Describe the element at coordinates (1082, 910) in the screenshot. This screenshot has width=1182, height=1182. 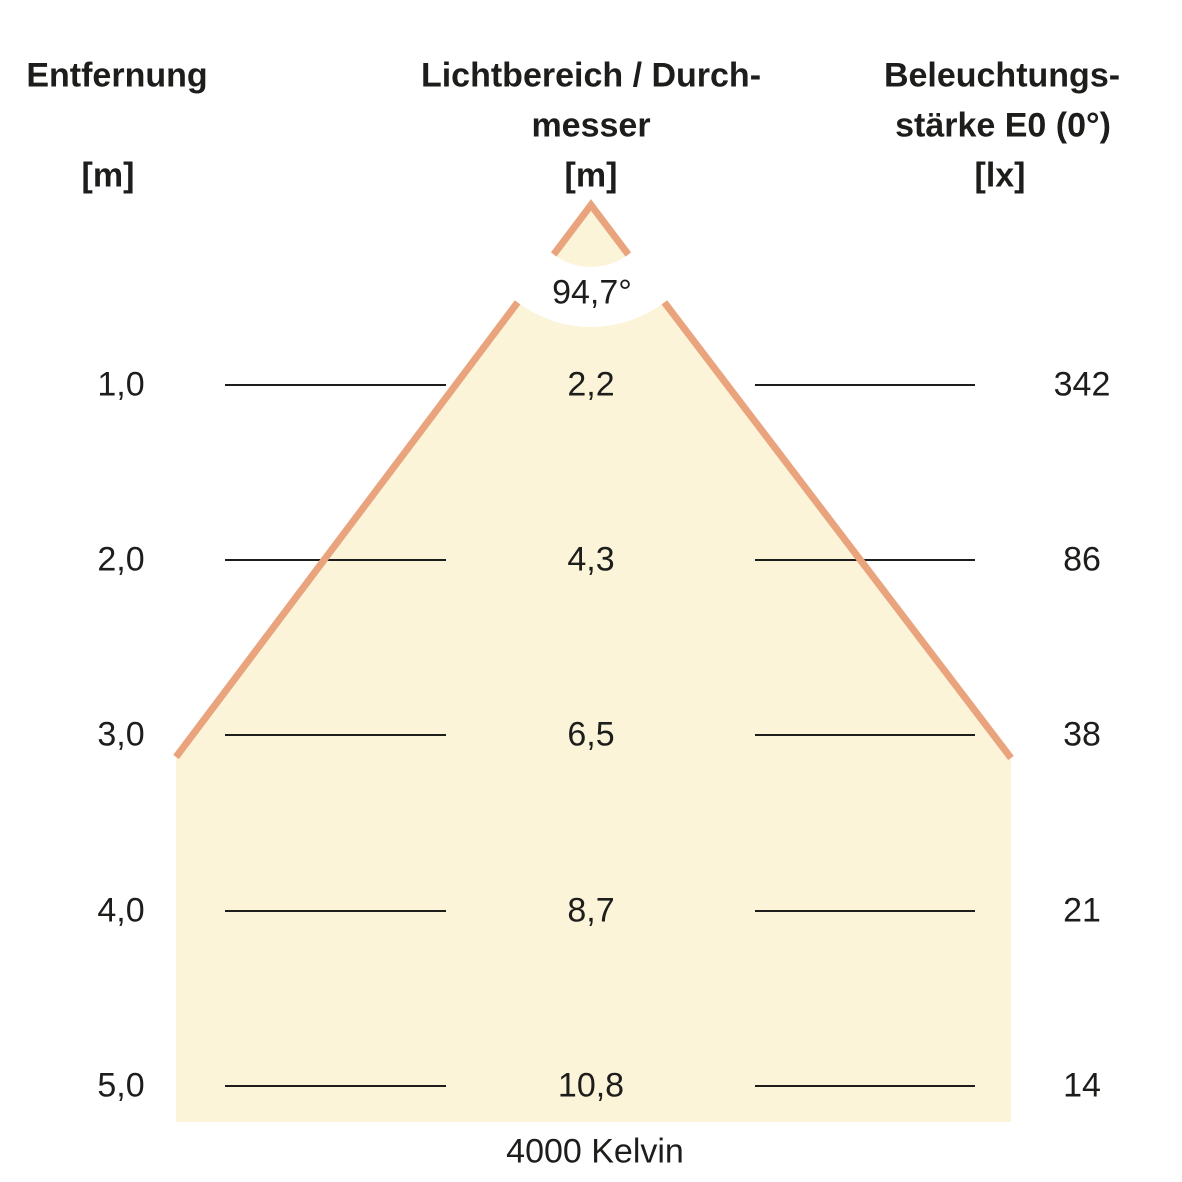
I see `illuminance-value-4: 21` at that location.